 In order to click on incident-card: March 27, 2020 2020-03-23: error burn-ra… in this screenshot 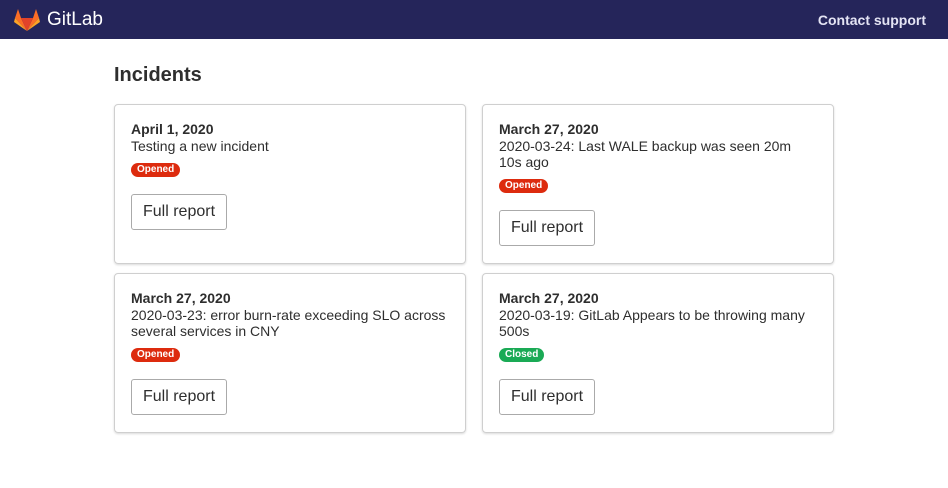, I will do `click(290, 353)`.